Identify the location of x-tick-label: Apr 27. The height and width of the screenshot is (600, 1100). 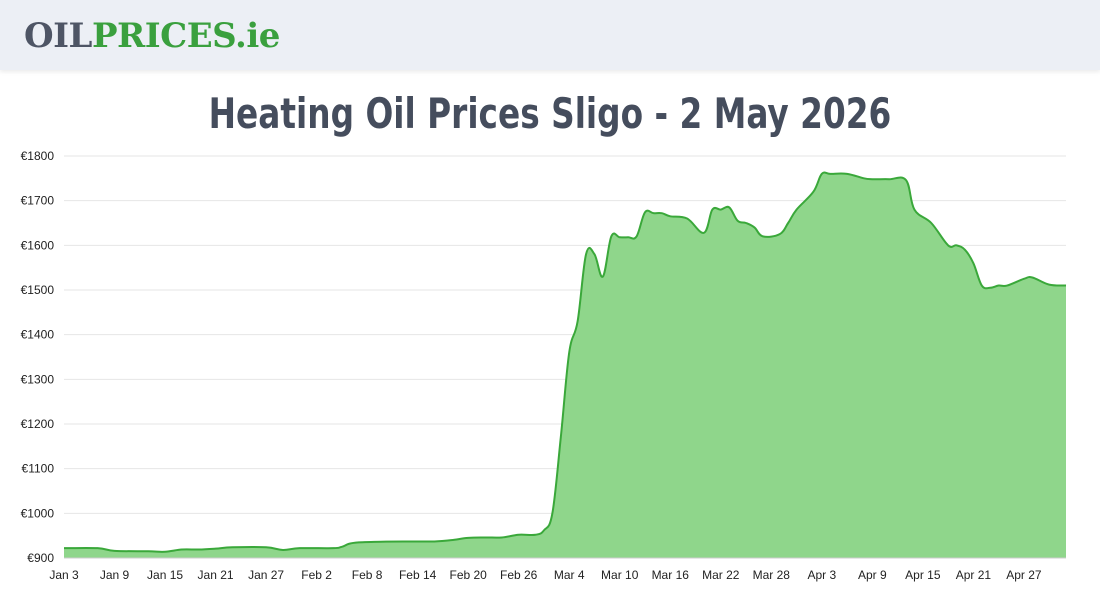
(1024, 575).